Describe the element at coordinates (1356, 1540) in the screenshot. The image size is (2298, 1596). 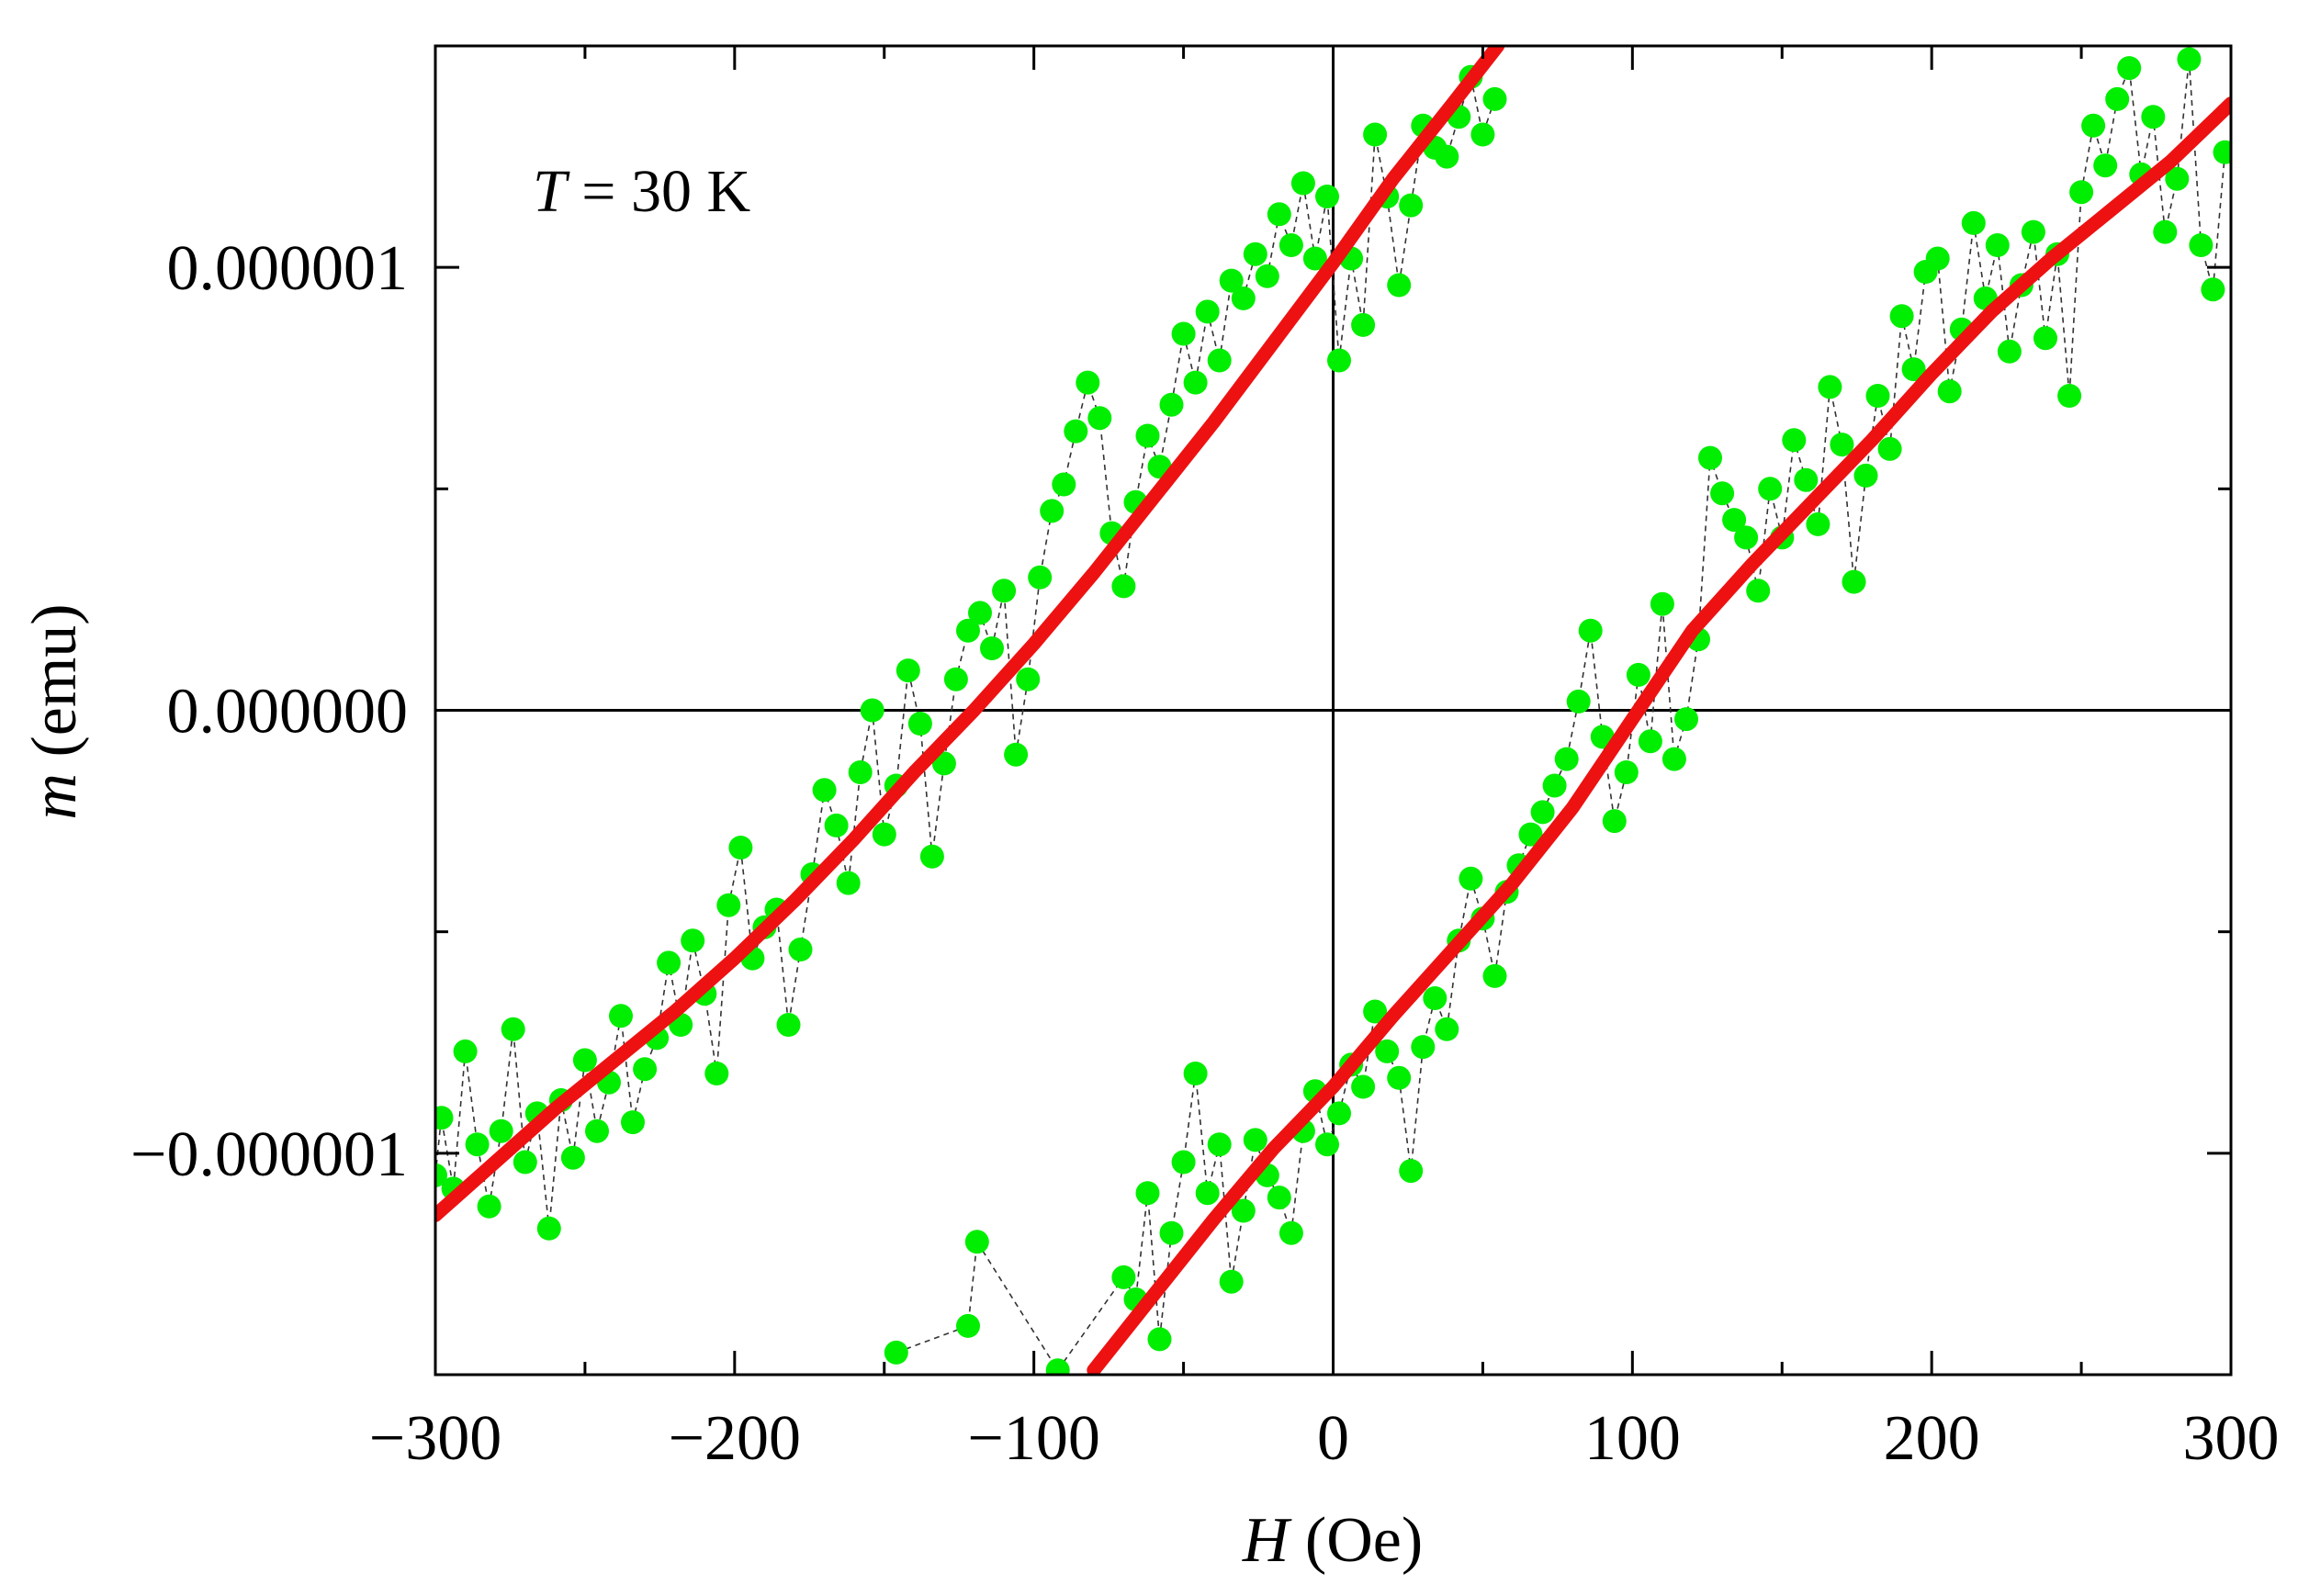
I see `x-axis-unit: (Oe)` at that location.